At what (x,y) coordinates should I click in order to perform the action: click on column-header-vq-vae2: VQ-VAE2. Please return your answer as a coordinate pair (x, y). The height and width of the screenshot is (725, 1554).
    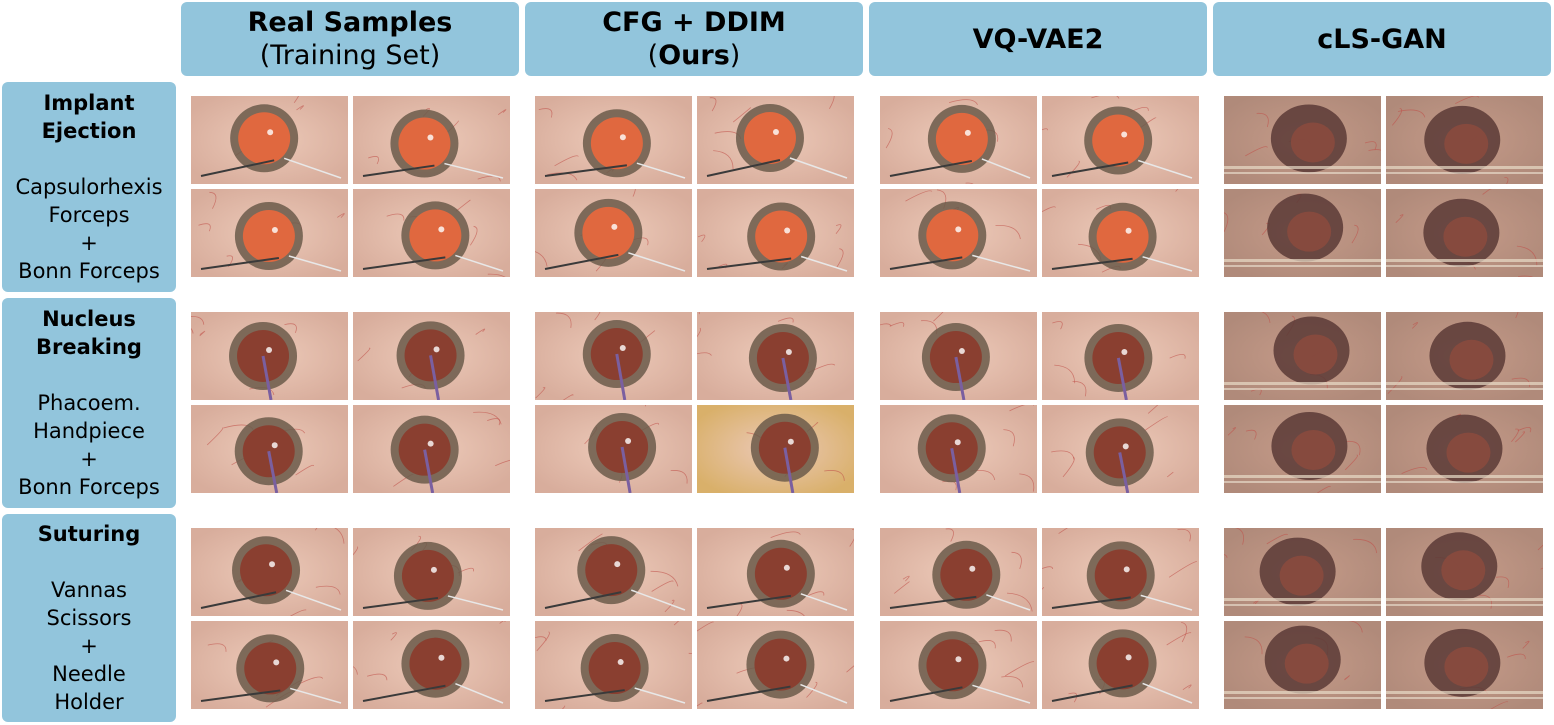
    Looking at the image, I should click on (1038, 39).